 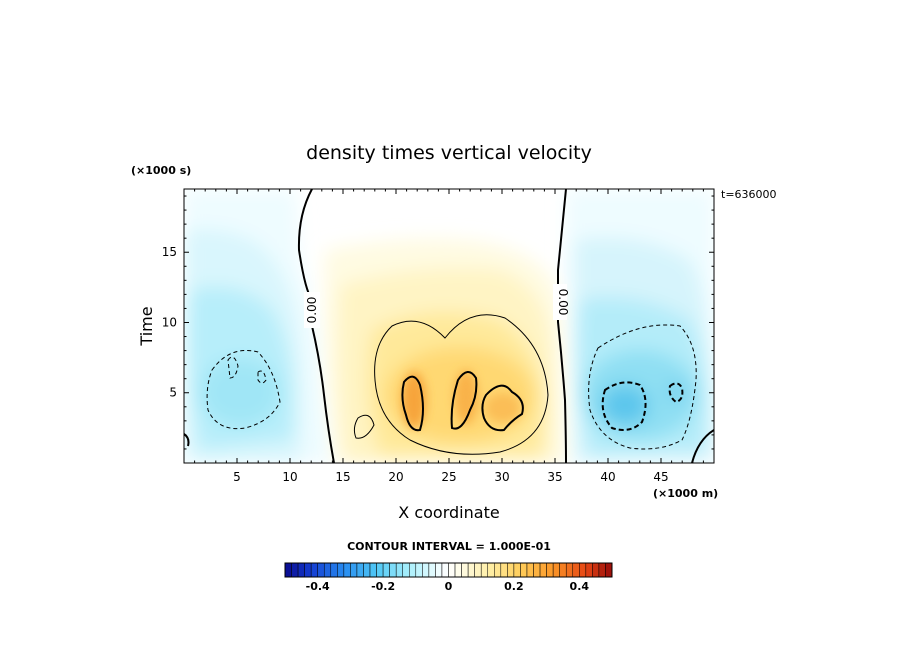 What do you see at coordinates (462, 401) in the screenshot?
I see `positive-contours-0.2` at bounding box center [462, 401].